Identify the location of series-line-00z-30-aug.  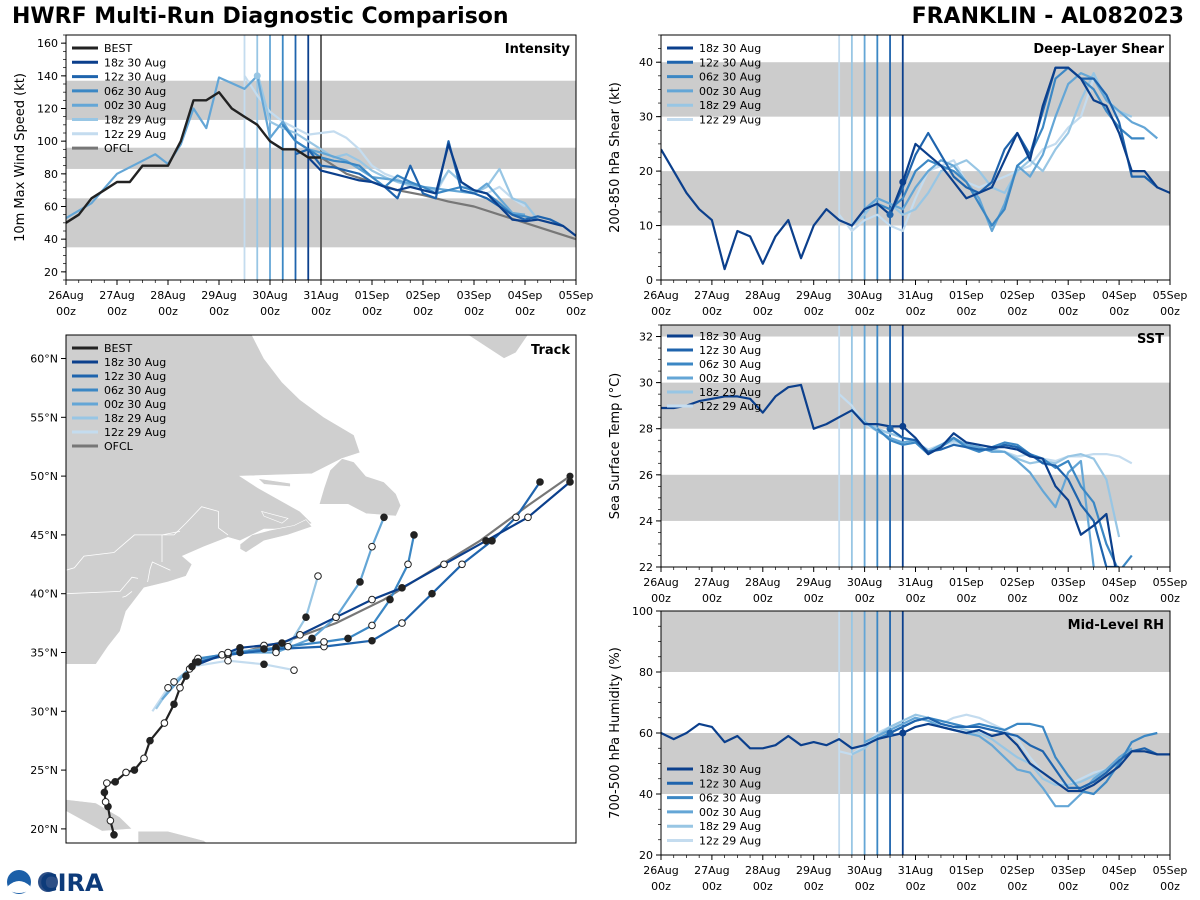
(998, 762).